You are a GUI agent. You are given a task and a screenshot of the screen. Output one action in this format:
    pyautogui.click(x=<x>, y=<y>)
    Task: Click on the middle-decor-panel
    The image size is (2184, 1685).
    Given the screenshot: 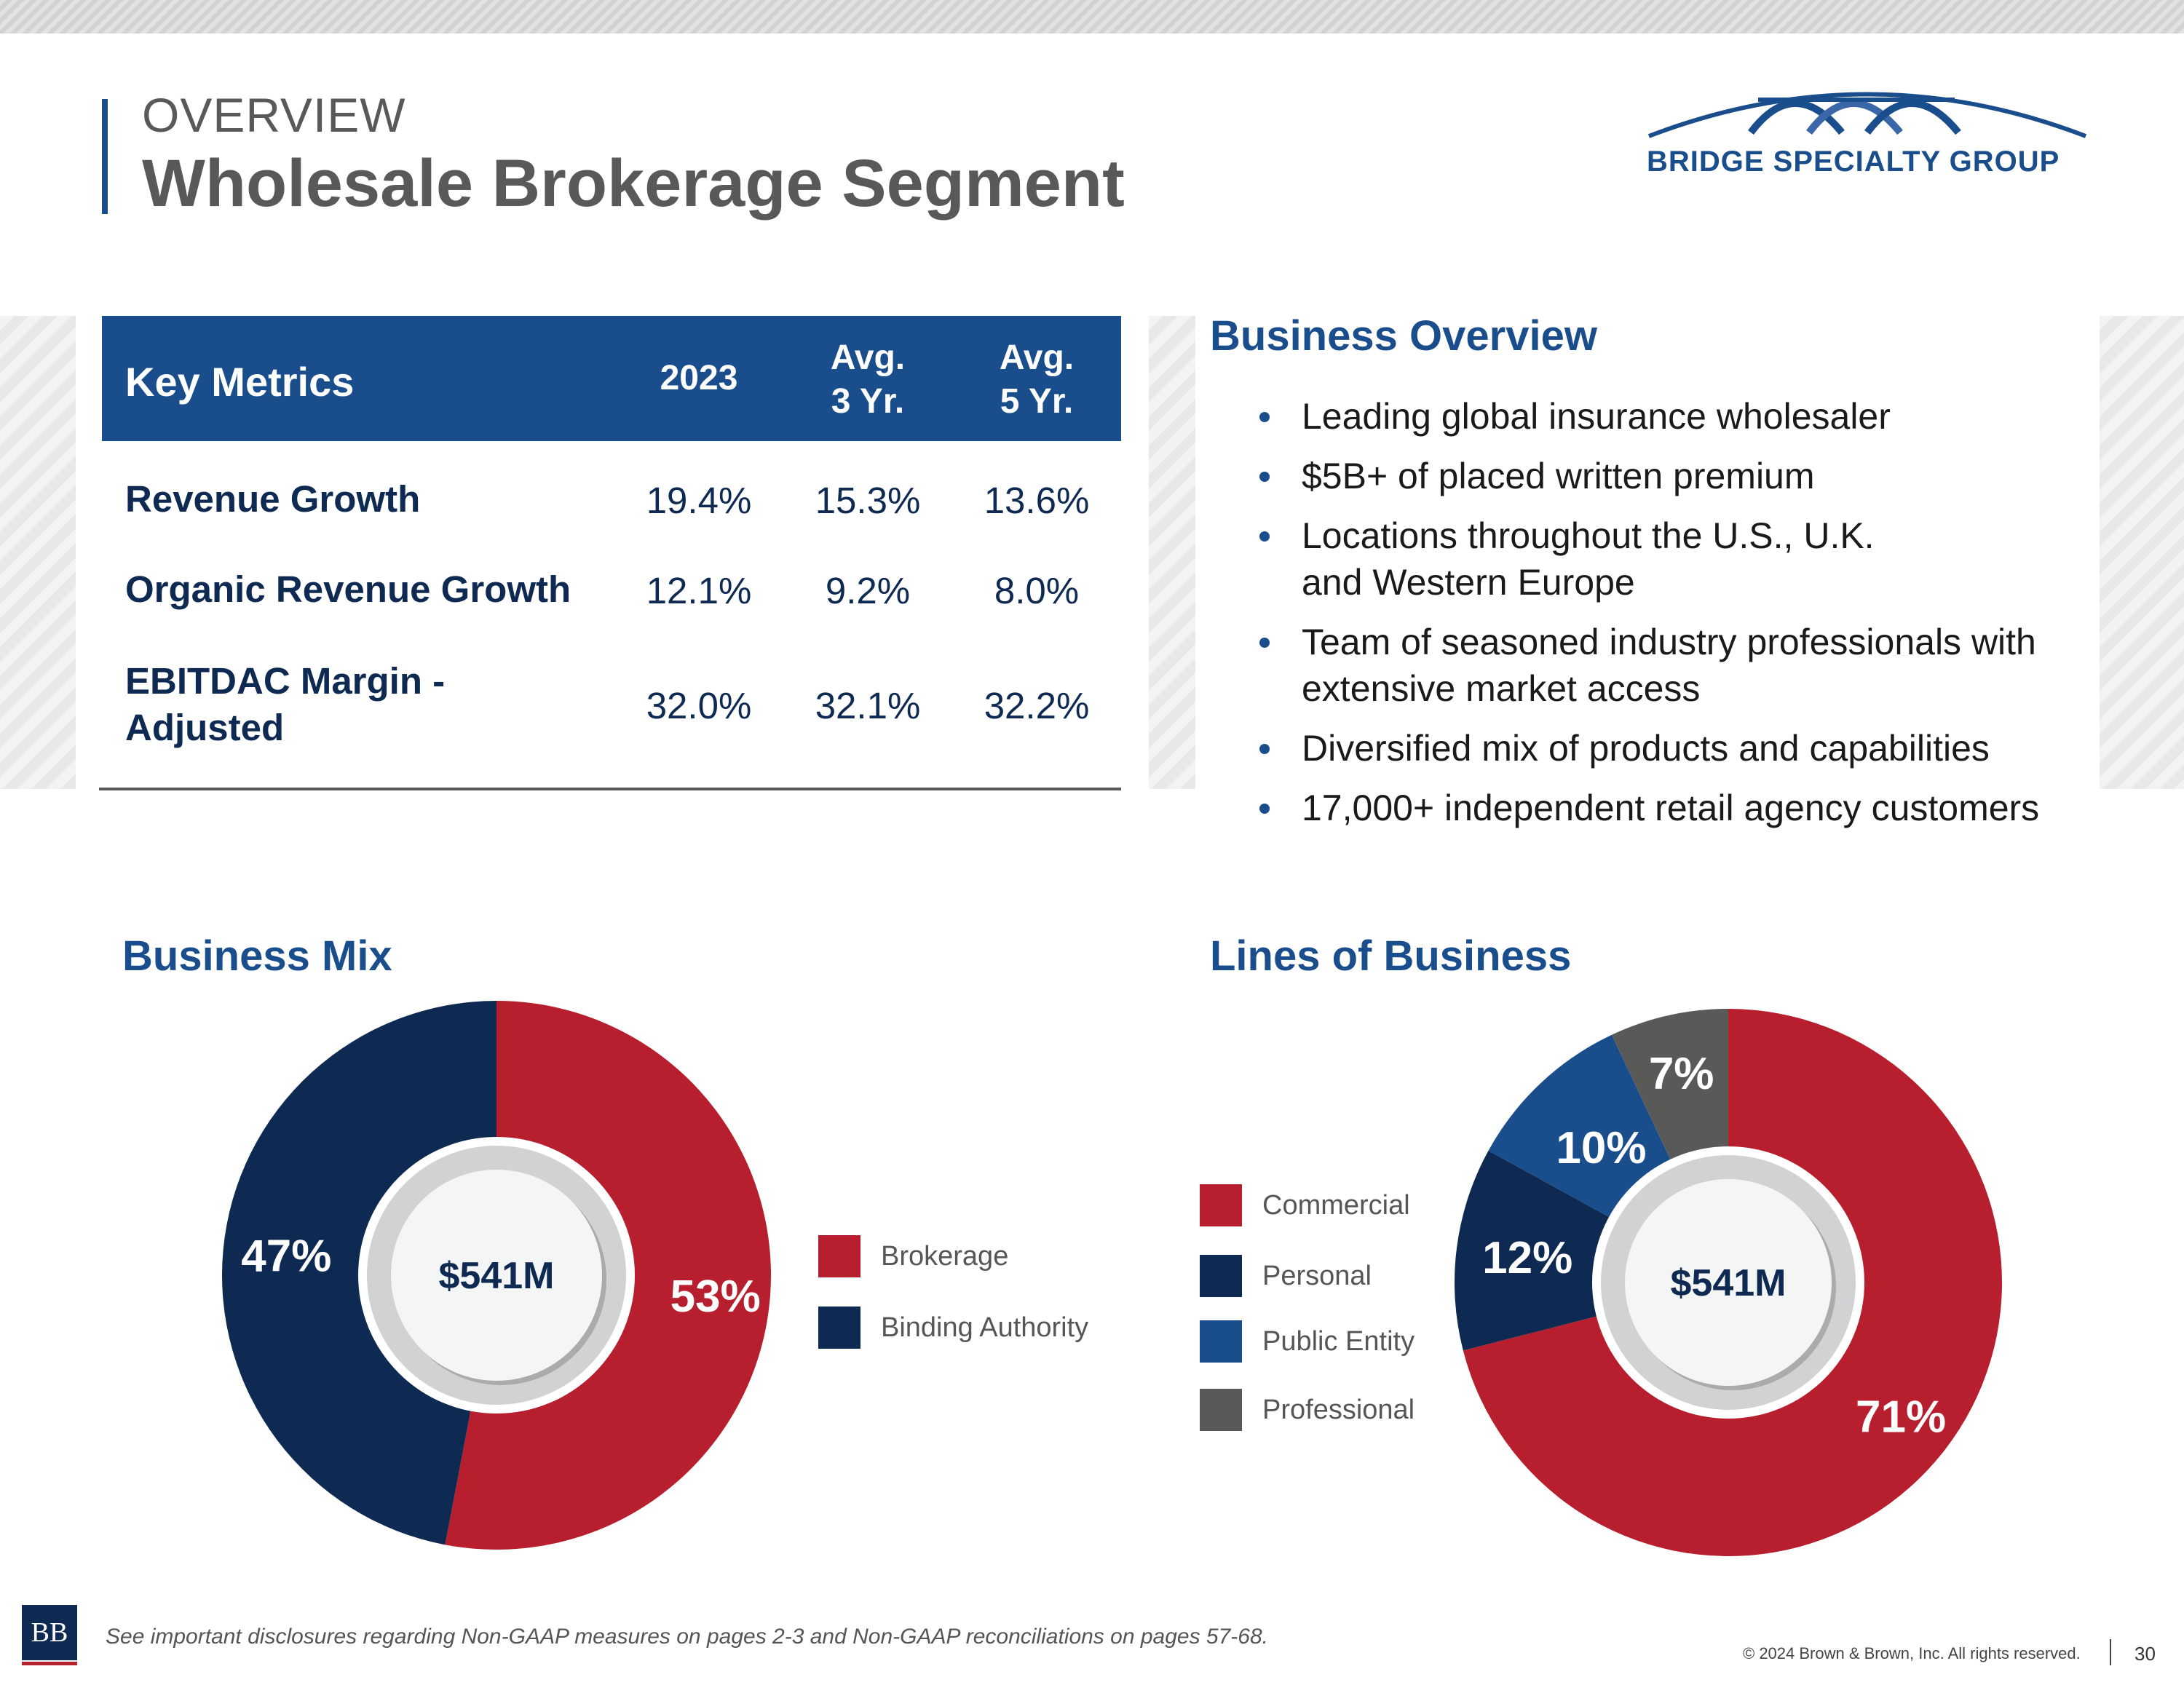 What is the action you would take?
    pyautogui.click(x=1172, y=552)
    